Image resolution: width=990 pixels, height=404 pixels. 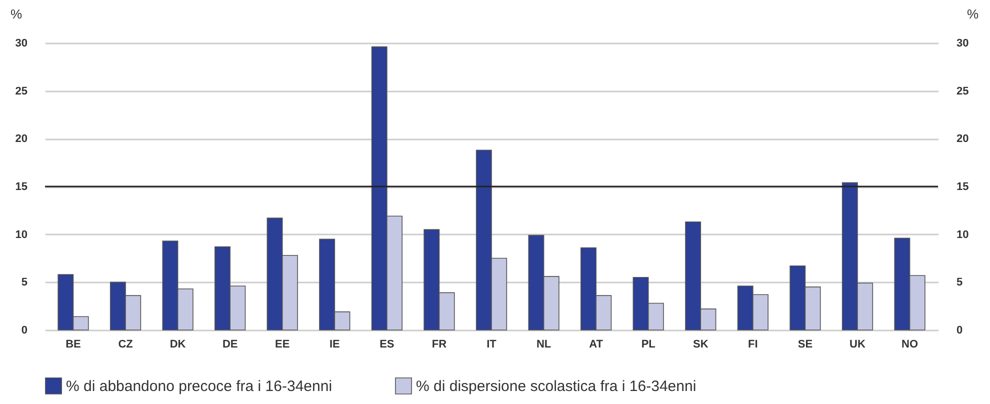 I want to click on y-tick-label: 25, so click(x=21, y=91).